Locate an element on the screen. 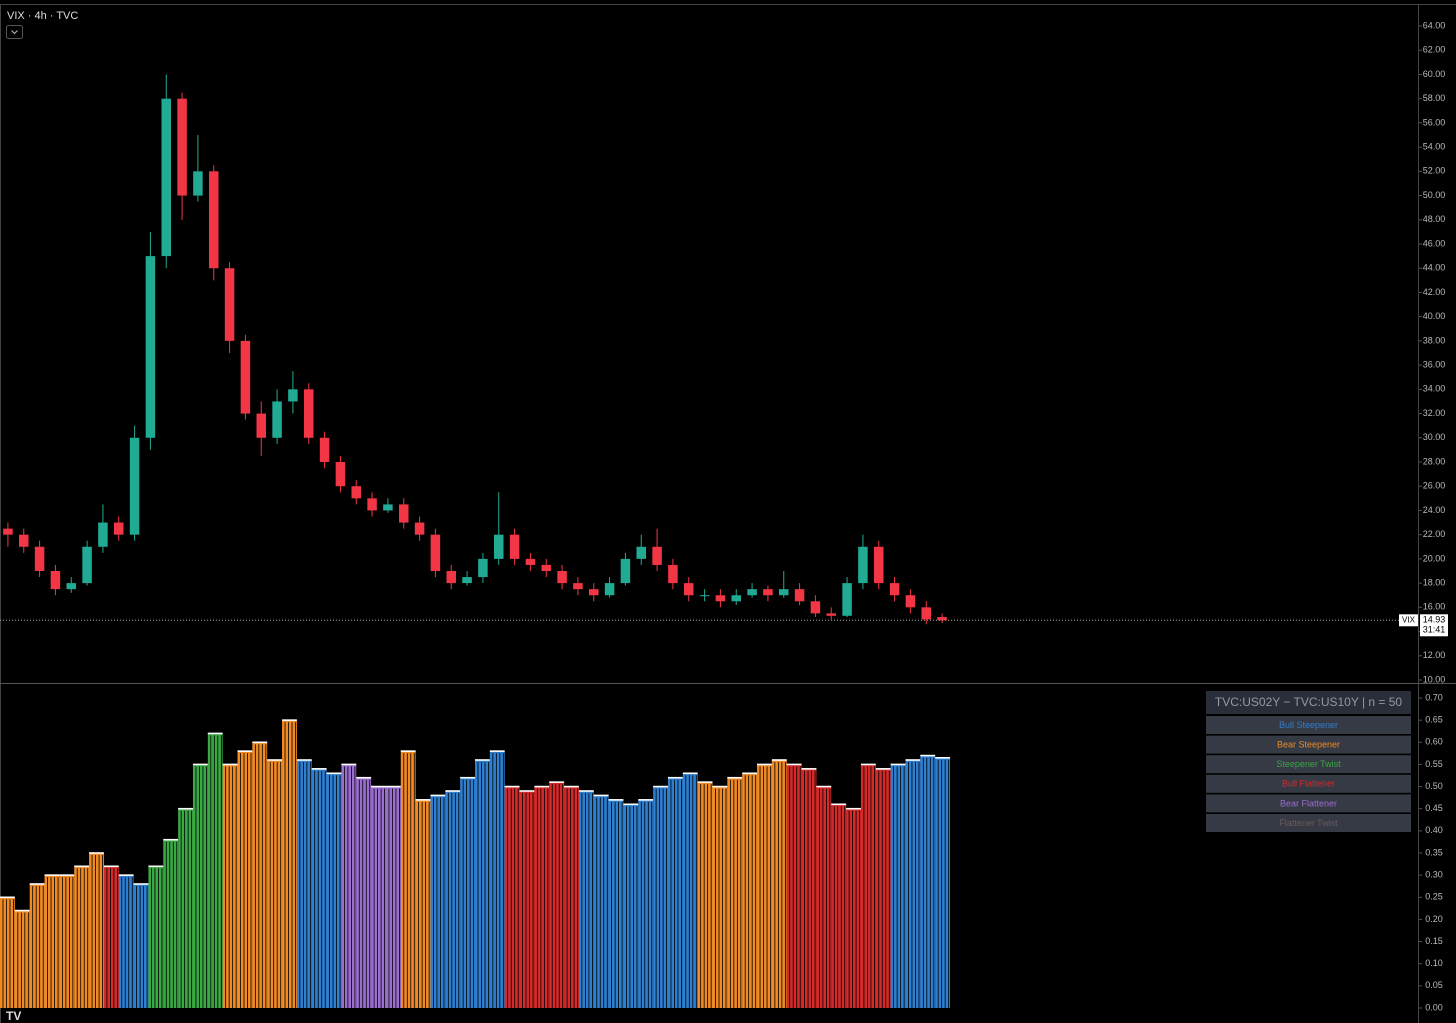 Image resolution: width=1456 pixels, height=1023 pixels. y-tick-label: 44.00 is located at coordinates (1434, 268).